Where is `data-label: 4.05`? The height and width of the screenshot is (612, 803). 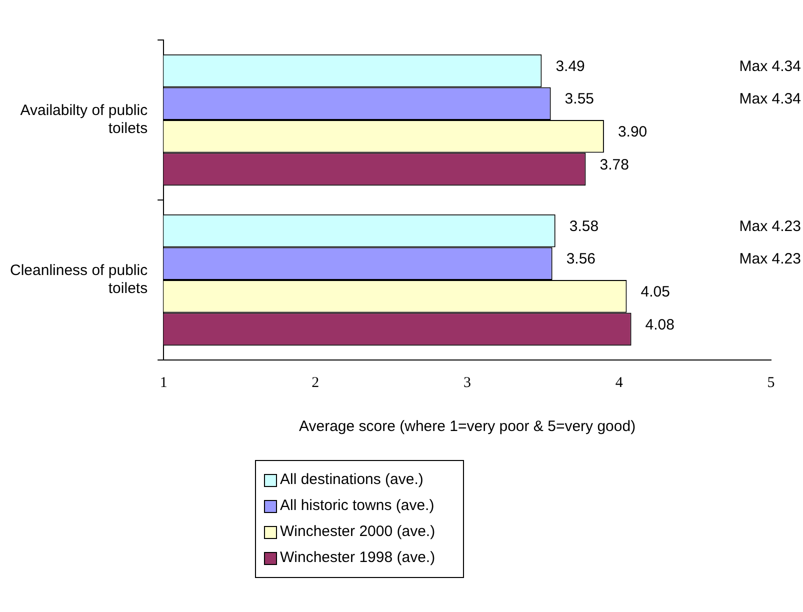 data-label: 4.05 is located at coordinates (655, 292).